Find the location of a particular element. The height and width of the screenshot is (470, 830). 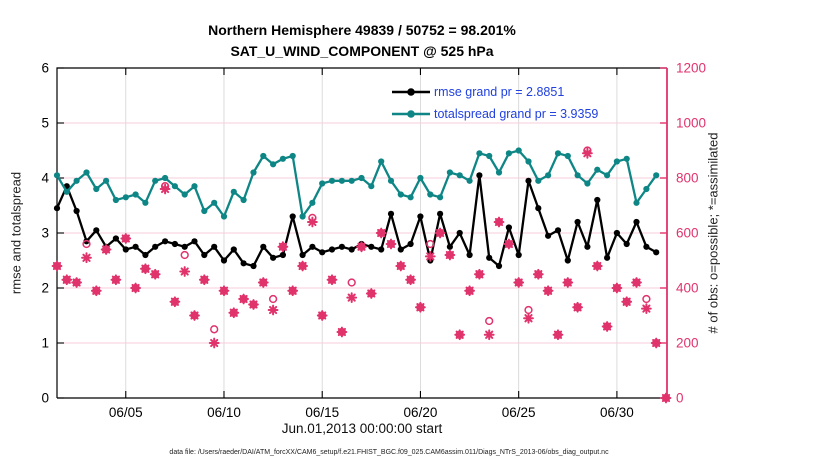

left-y-tick-label: 5 is located at coordinates (45, 123).